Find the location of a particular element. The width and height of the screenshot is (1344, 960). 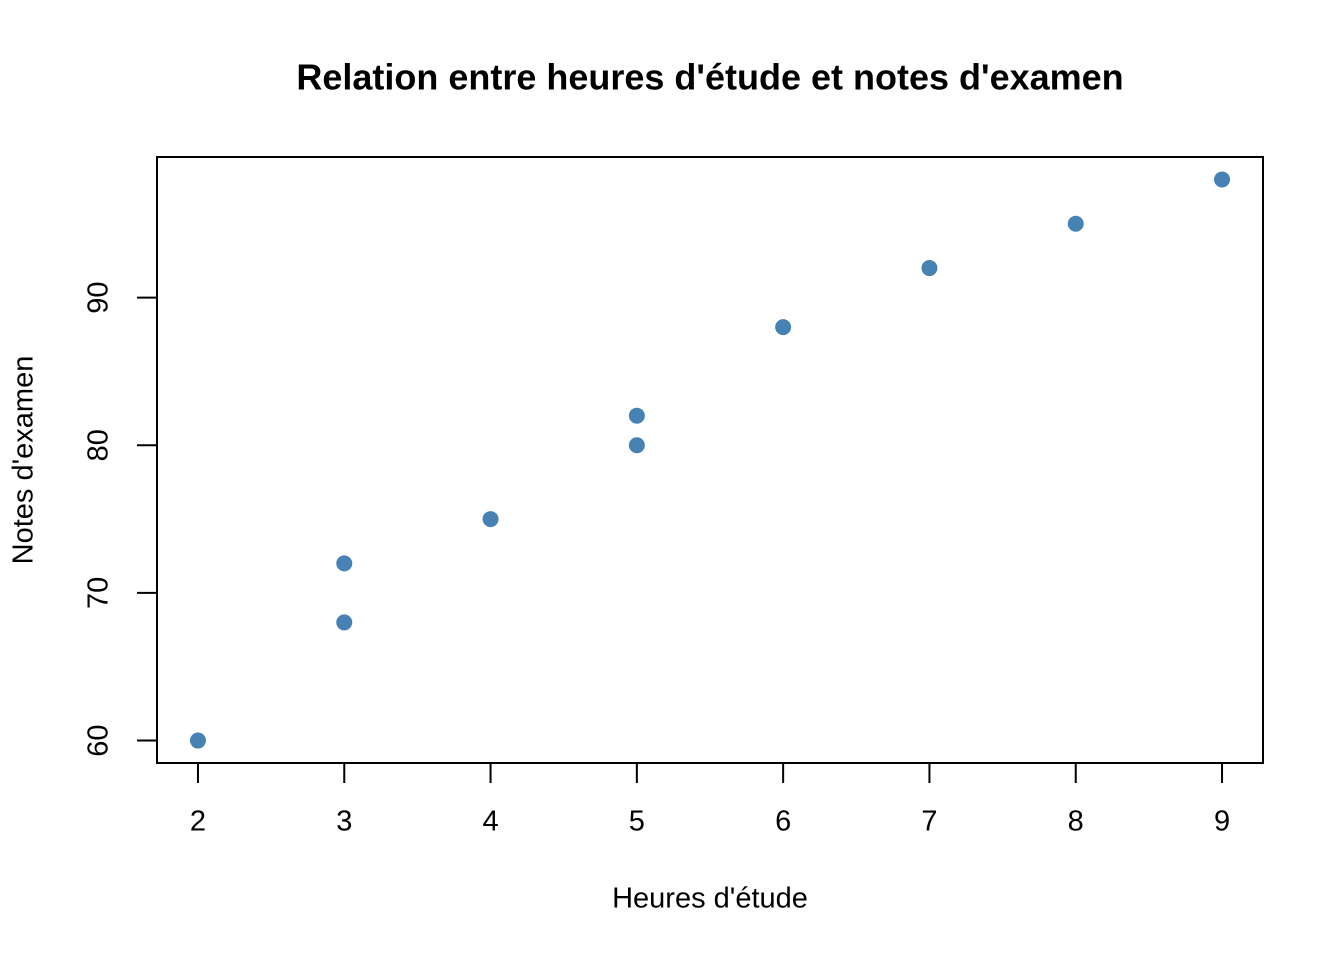

y-tick-label: 70 is located at coordinates (99, 593).